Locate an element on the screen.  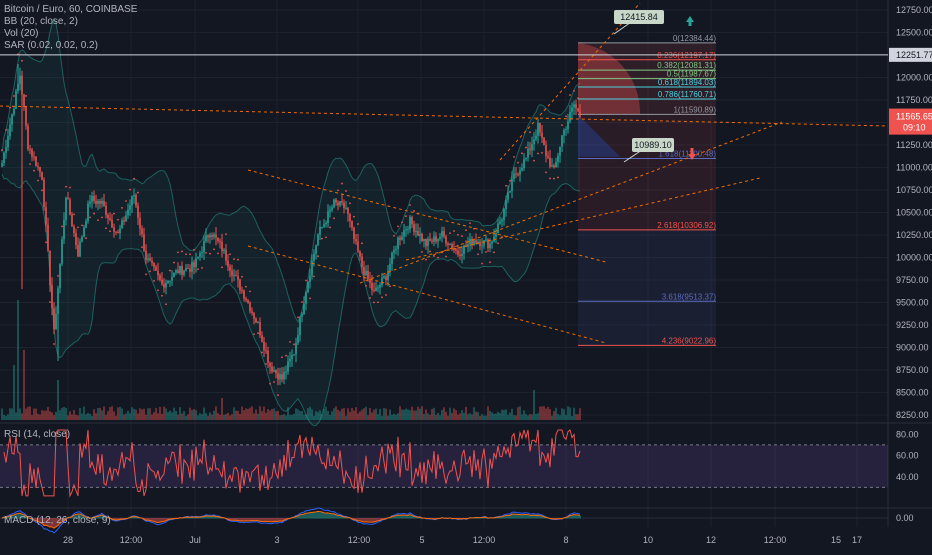
fib-level-label: 0.786(11760.71) is located at coordinates (687, 94).